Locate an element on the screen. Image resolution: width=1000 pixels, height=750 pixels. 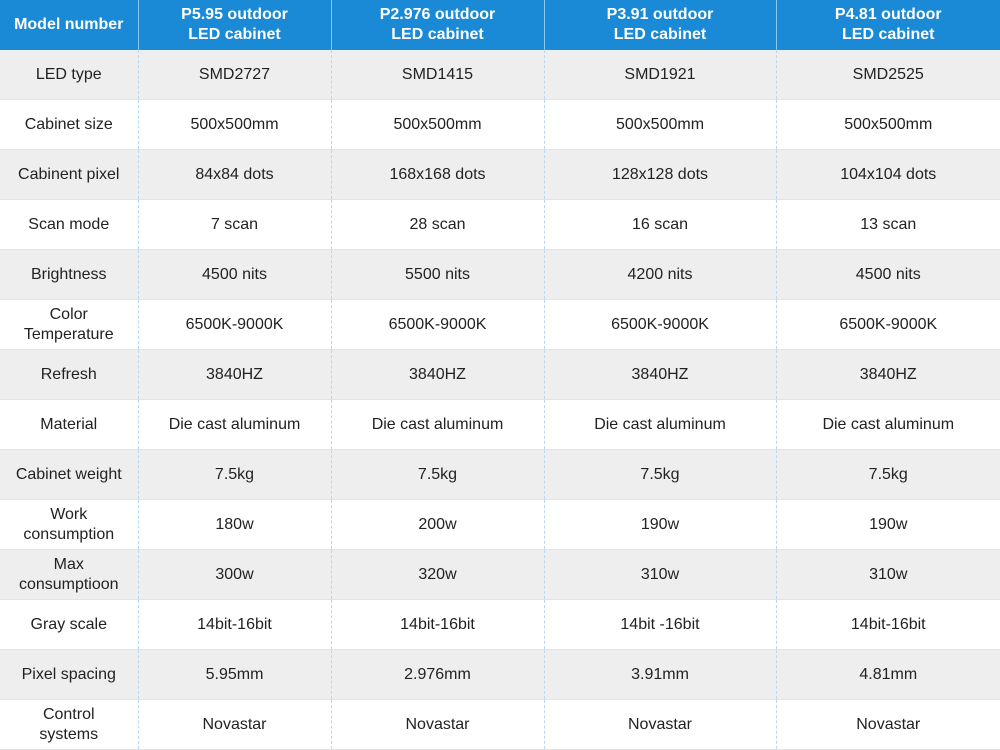
header-p391: P3.91 outdoor LED cabinet is located at coordinates (660, 25).